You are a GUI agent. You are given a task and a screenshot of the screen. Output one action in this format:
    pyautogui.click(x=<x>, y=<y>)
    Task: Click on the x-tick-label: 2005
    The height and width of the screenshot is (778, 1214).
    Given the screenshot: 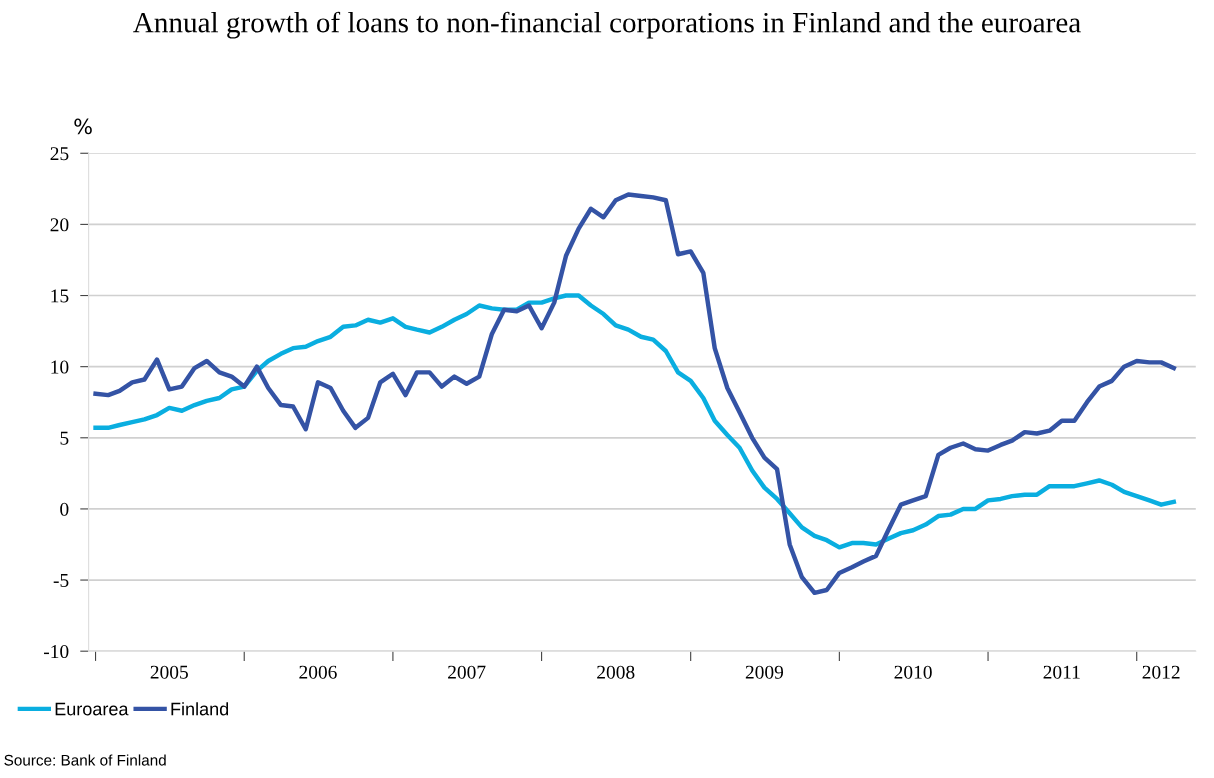 What is the action you would take?
    pyautogui.click(x=169, y=672)
    